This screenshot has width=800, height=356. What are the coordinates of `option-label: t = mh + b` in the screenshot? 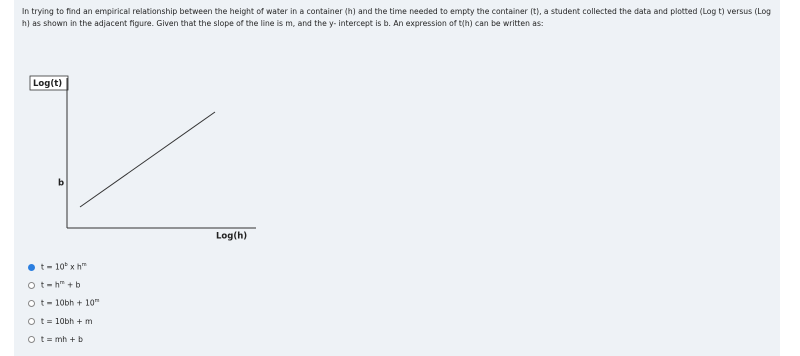 It's located at (62, 339).